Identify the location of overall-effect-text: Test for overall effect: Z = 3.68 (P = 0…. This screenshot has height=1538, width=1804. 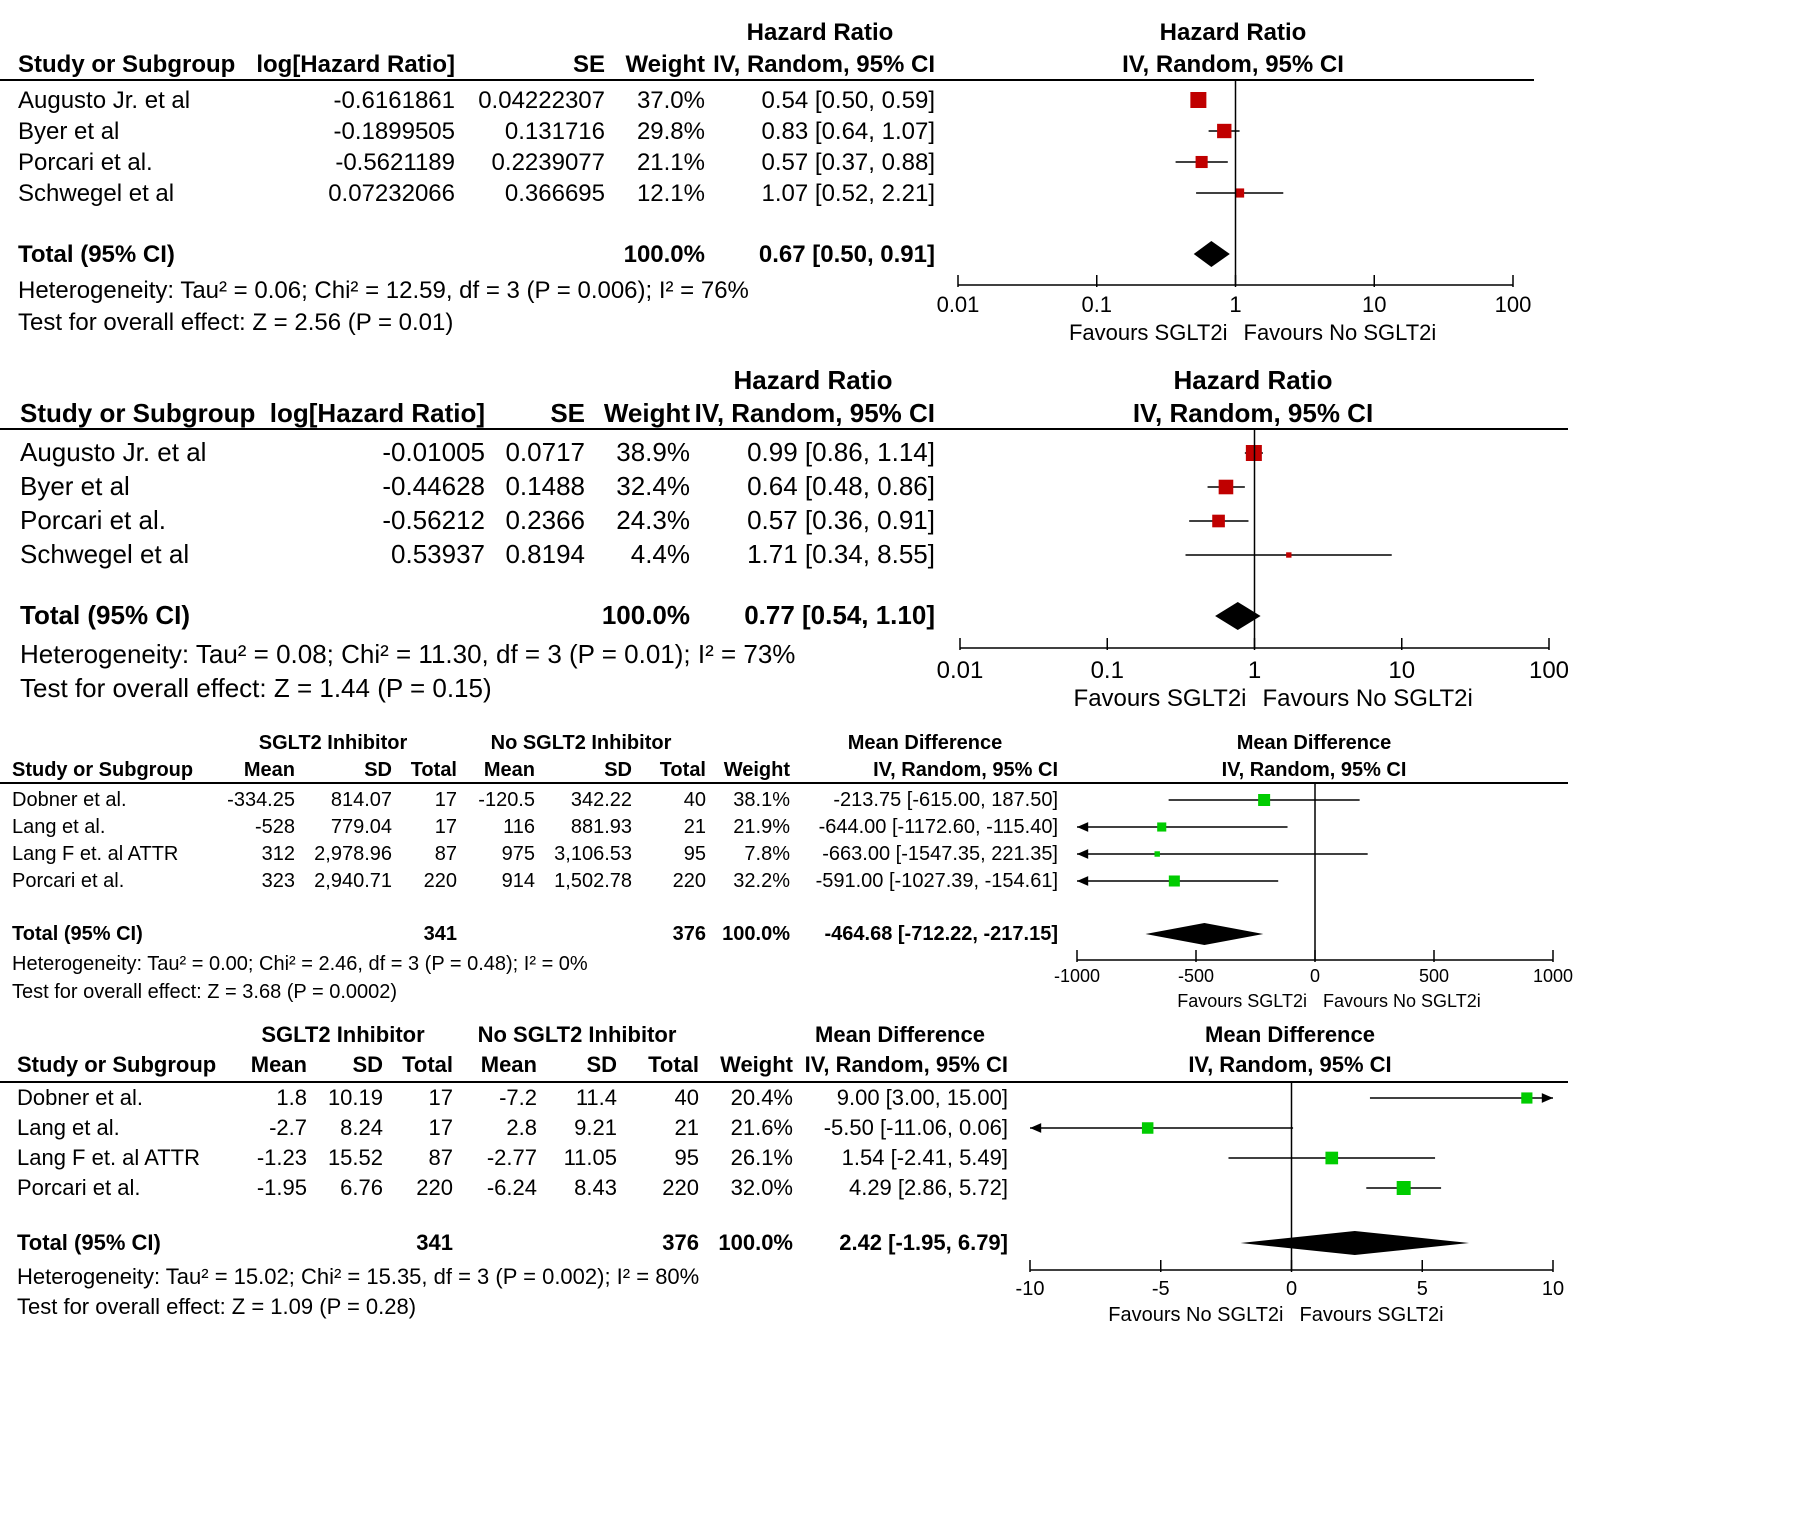
(205, 992).